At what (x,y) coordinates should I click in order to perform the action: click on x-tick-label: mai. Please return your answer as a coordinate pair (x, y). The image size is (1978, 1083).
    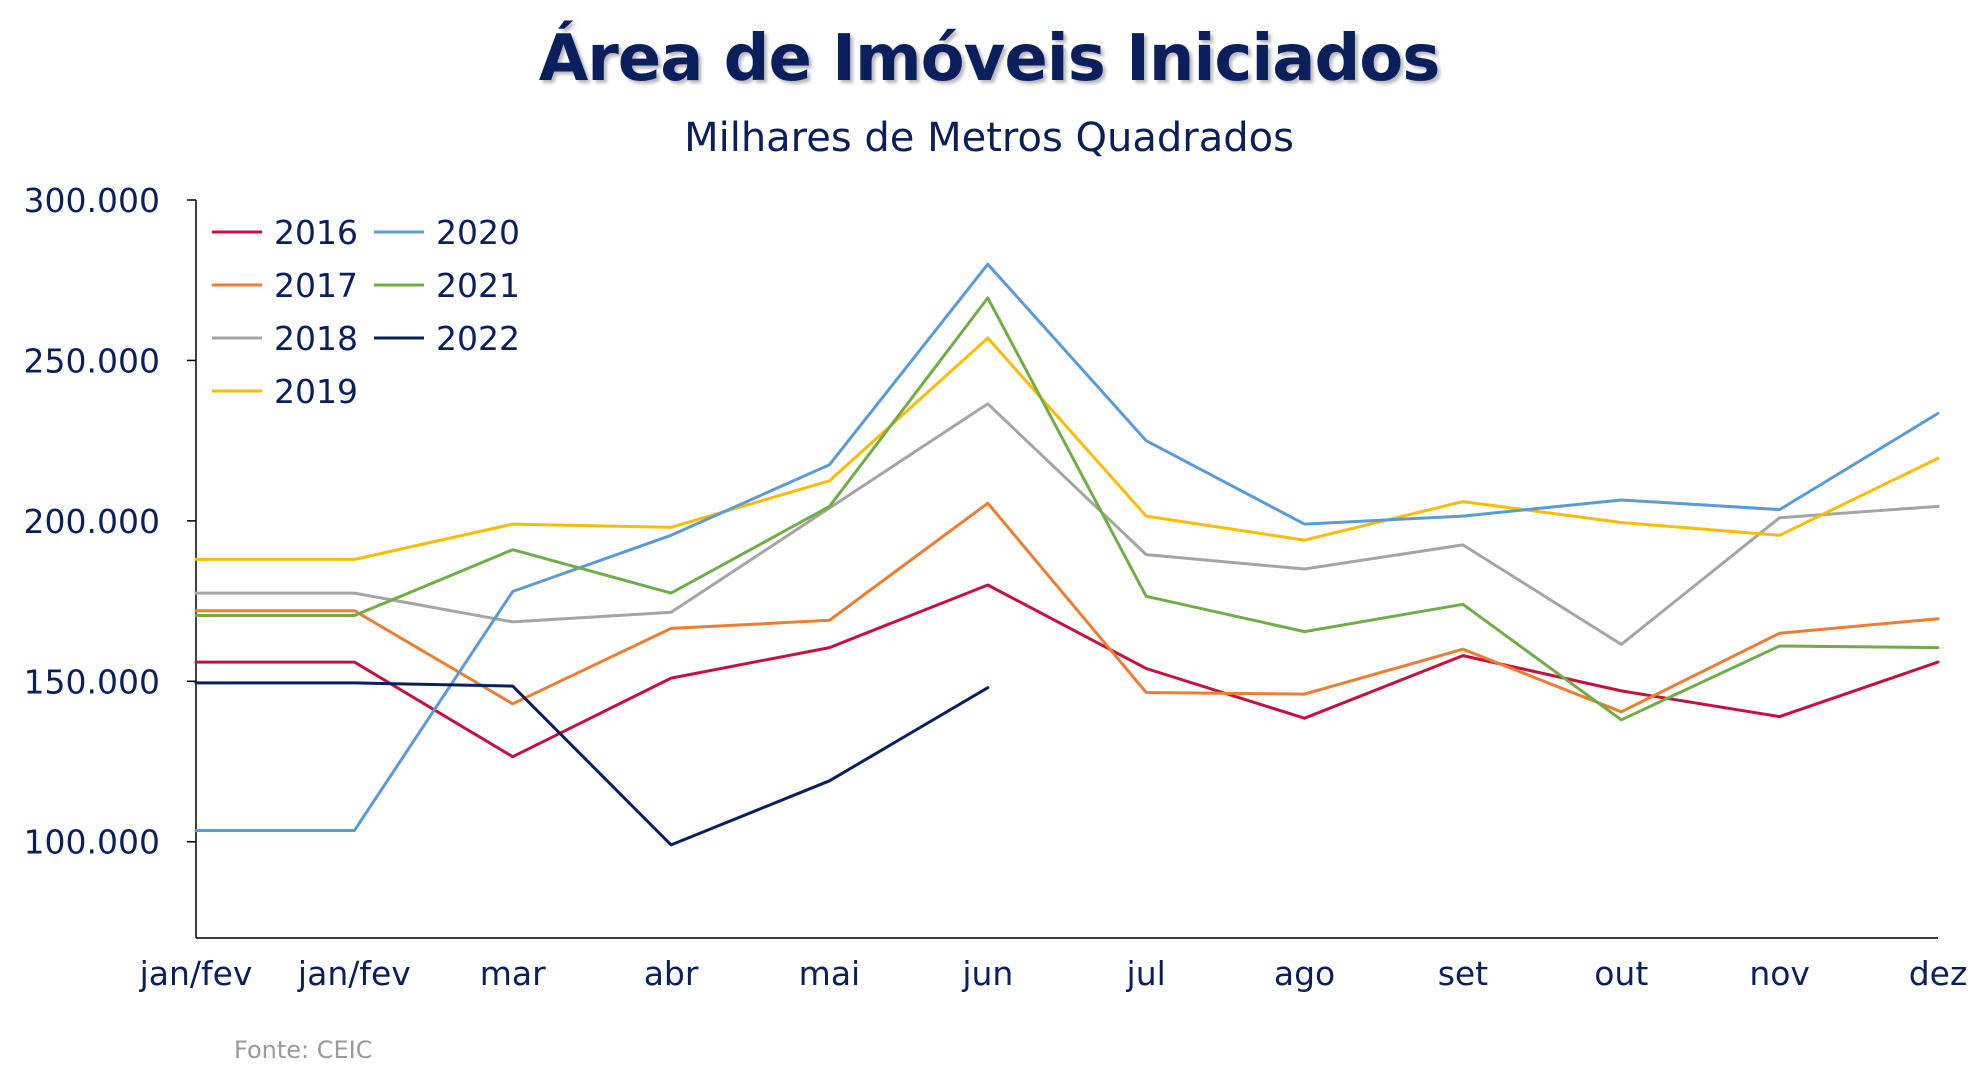
    Looking at the image, I should click on (830, 973).